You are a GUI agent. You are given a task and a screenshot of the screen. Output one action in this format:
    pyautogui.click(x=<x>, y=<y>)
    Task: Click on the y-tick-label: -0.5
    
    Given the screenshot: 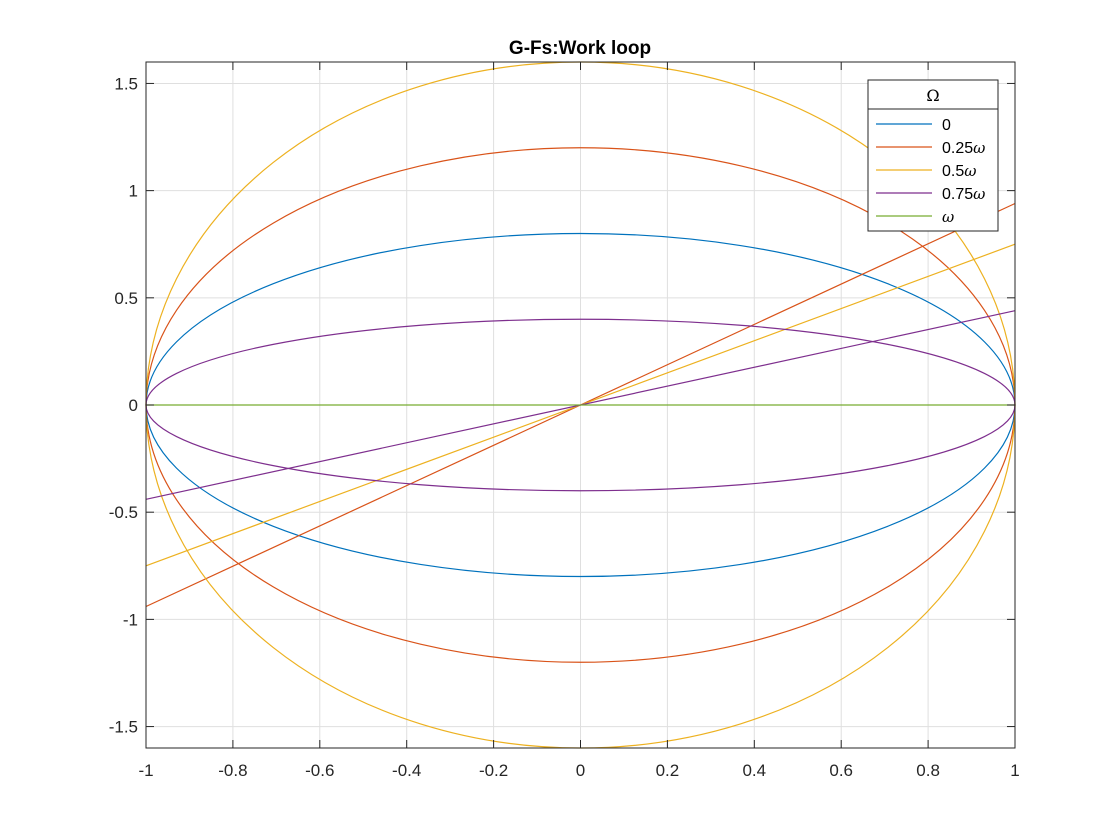 What is the action you would take?
    pyautogui.click(x=123, y=512)
    